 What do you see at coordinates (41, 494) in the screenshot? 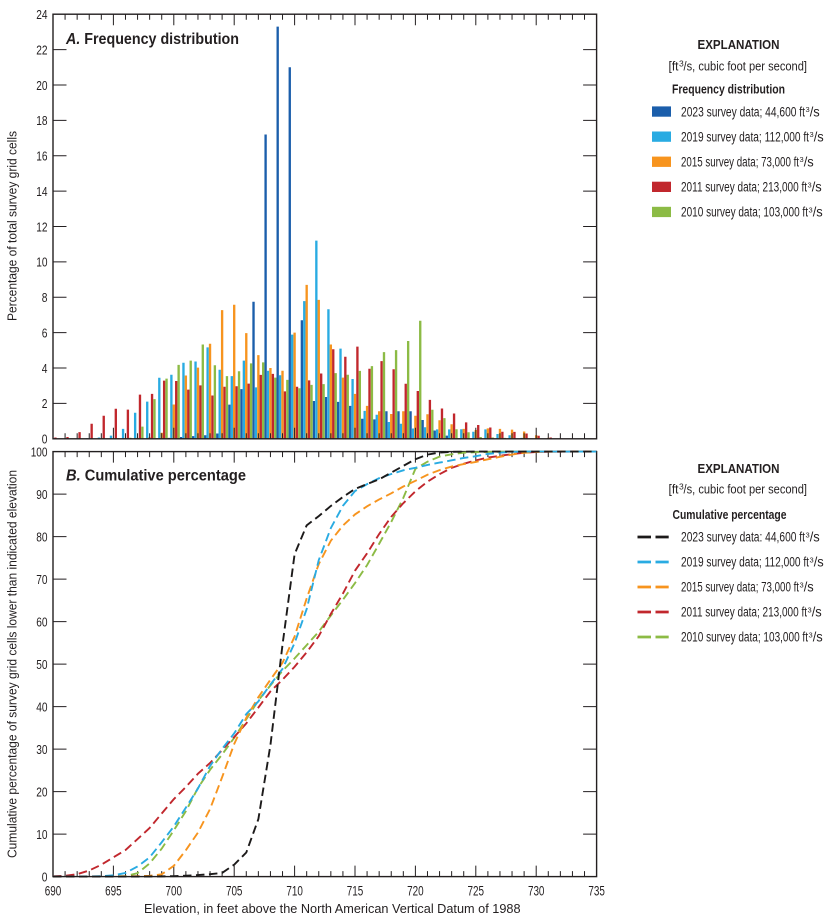
I see `svg-text: 90` at bounding box center [41, 494].